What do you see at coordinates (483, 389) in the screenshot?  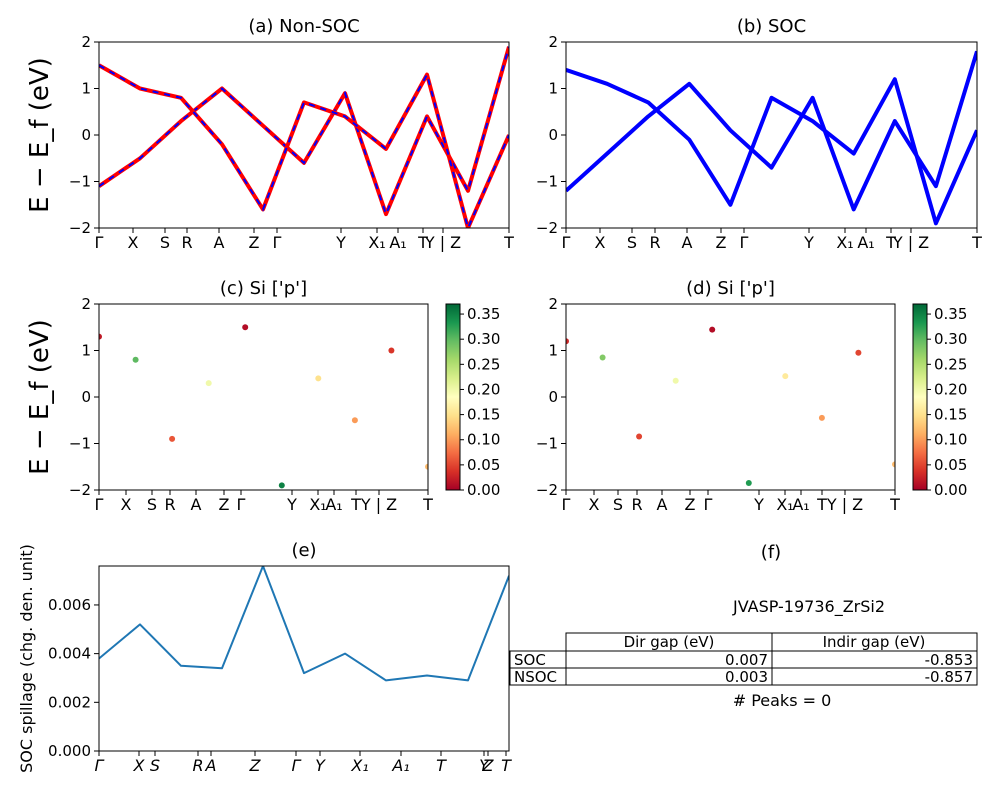 I see `colorbar-tick-label: 0.20` at bounding box center [483, 389].